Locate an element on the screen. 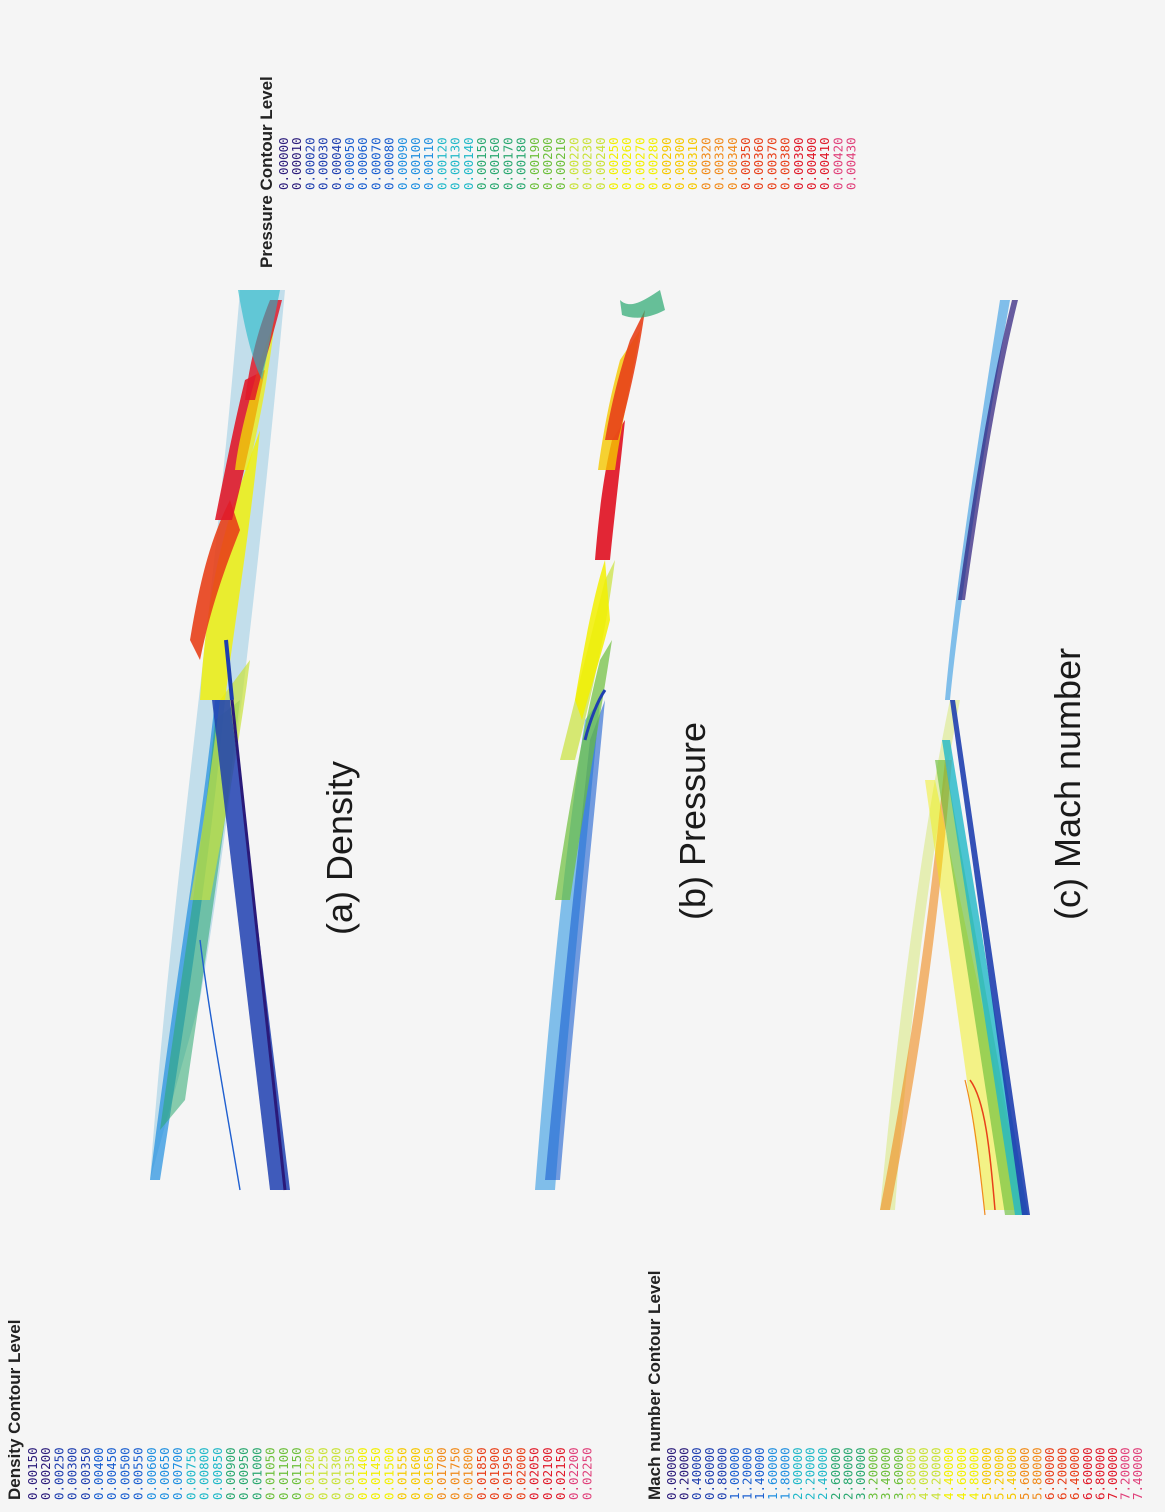 The image size is (1165, 1512). legend-value: 0.00340 is located at coordinates (732, 163).